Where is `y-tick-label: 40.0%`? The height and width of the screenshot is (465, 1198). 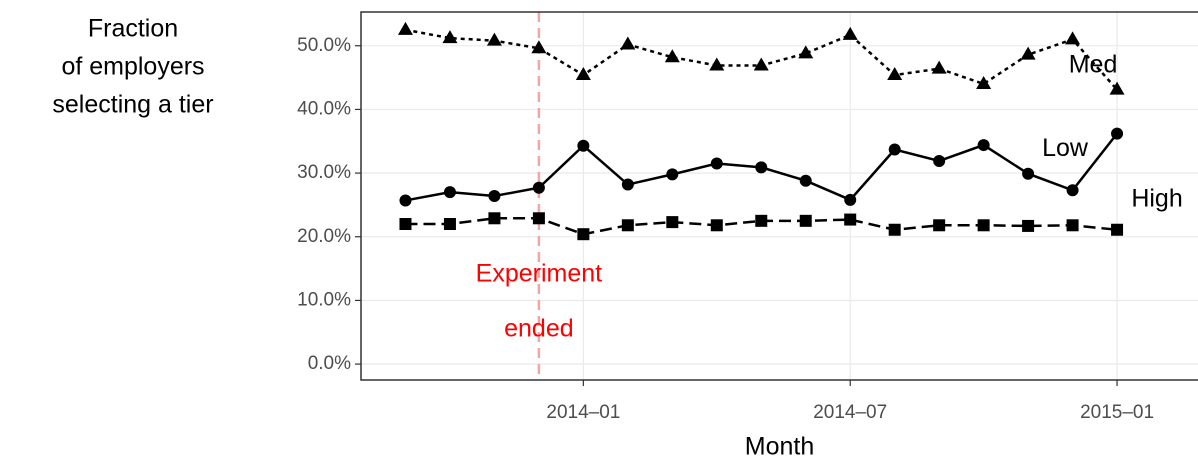 y-tick-label: 40.0% is located at coordinates (324, 108).